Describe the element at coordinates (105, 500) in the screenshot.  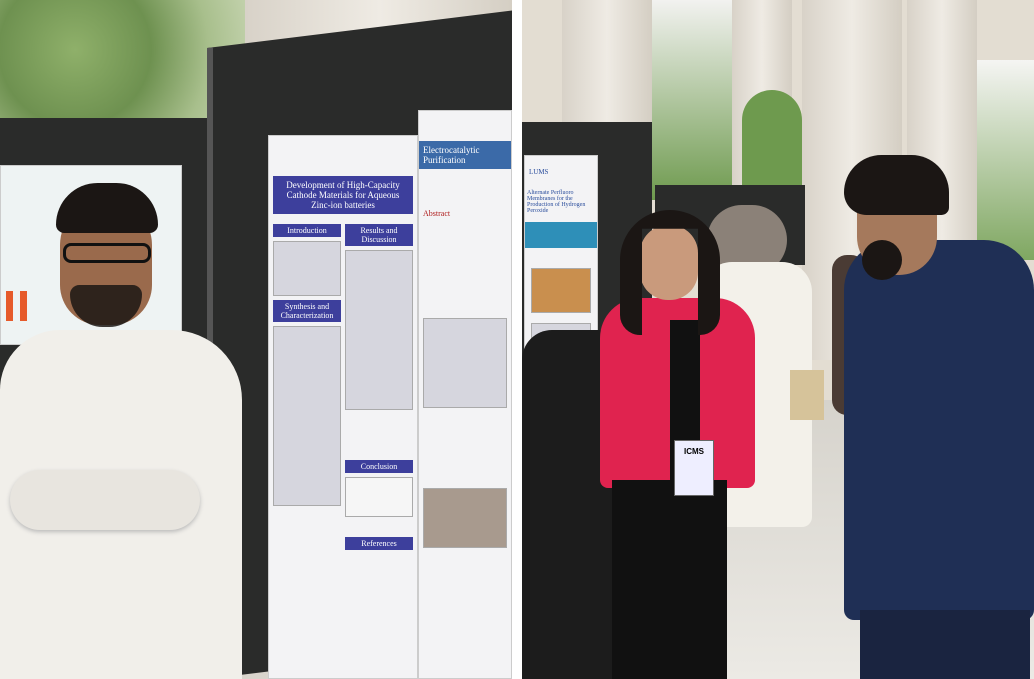
I see `crossed-arms` at that location.